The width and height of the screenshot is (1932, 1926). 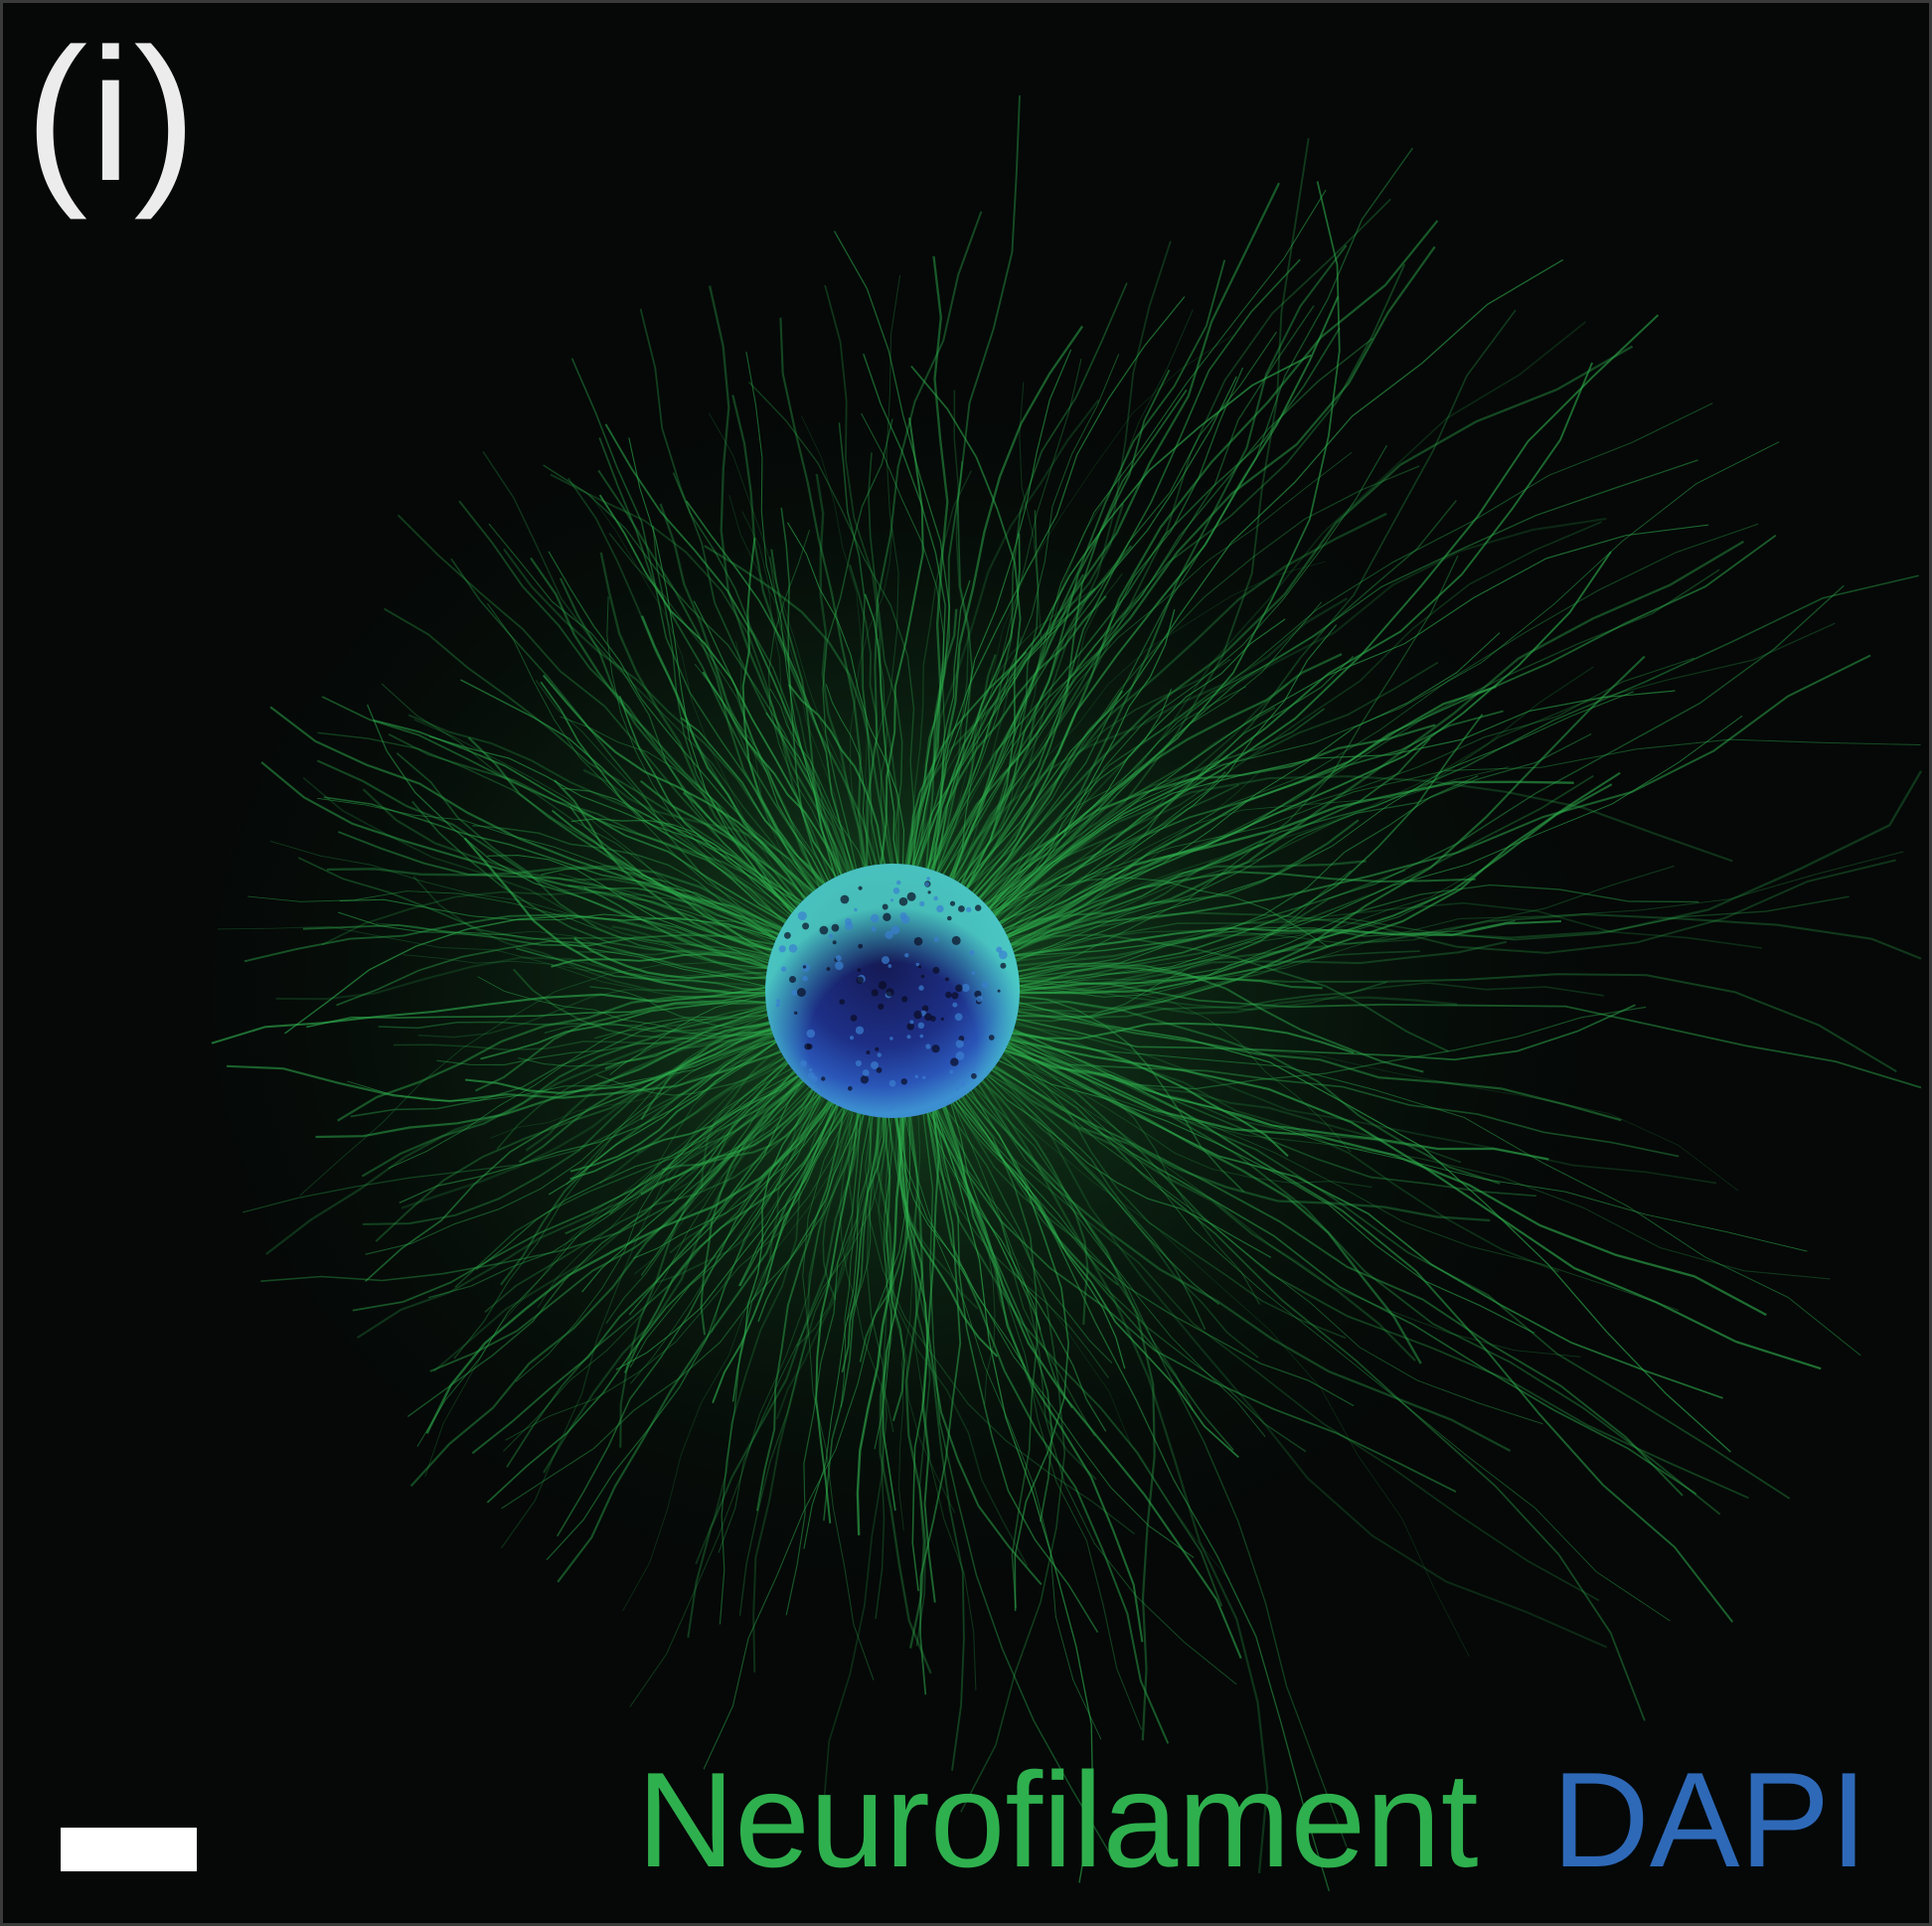 What do you see at coordinates (1709, 1819) in the screenshot?
I see `legend-dapi: DAPI` at bounding box center [1709, 1819].